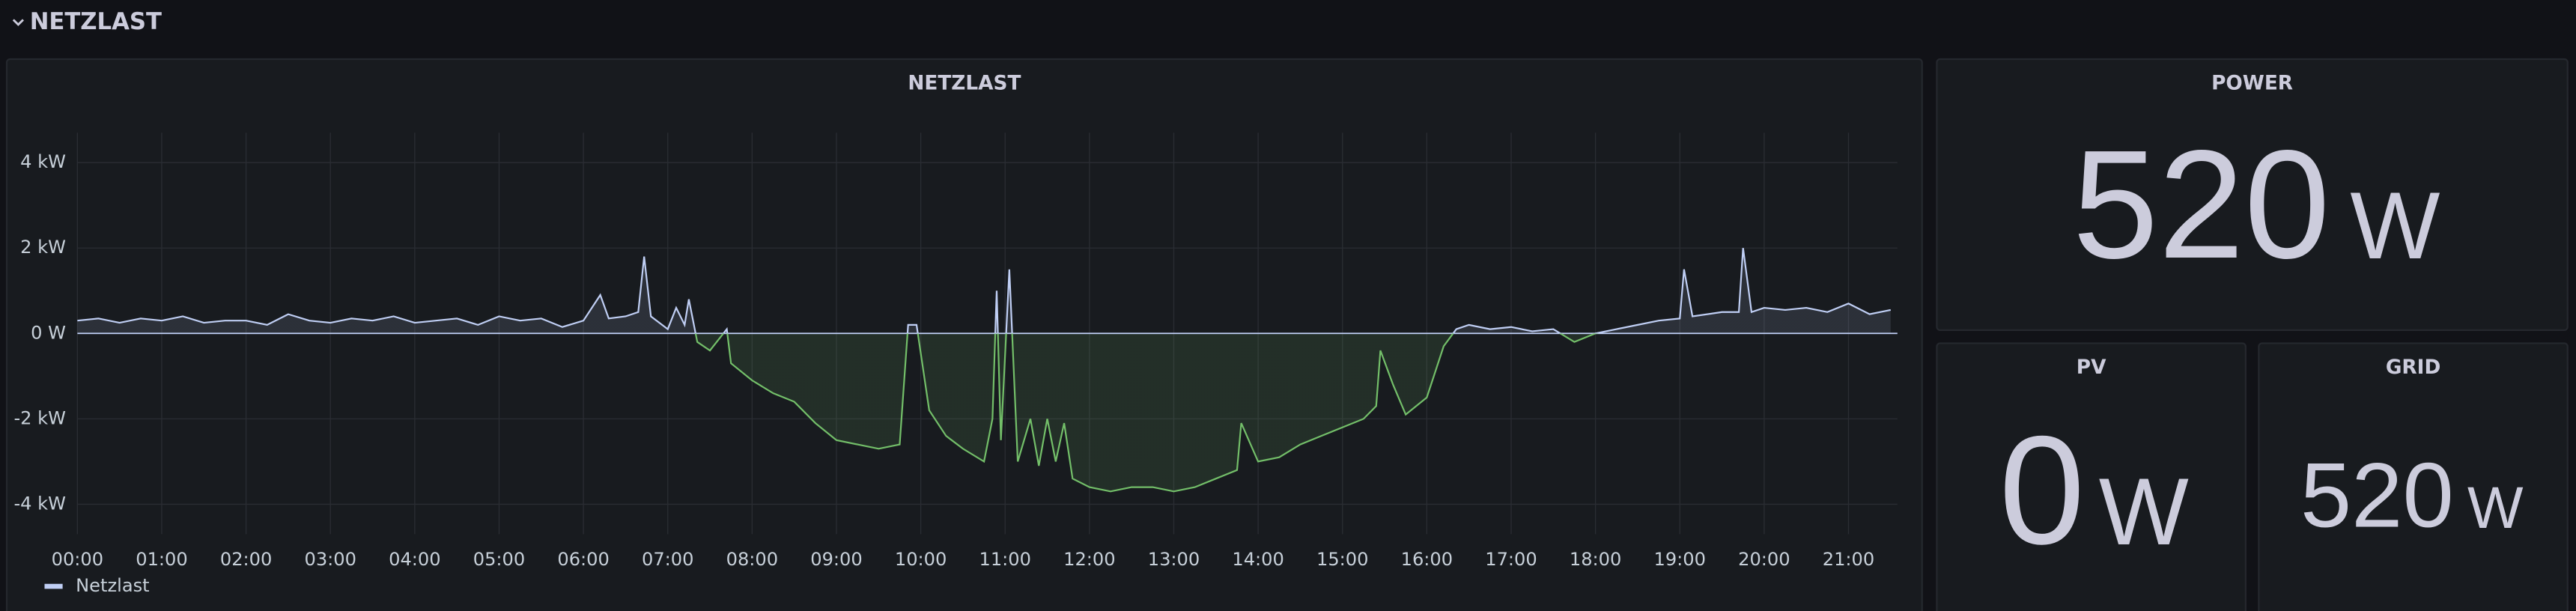  What do you see at coordinates (39, 417) in the screenshot?
I see `y-tick-label: -2 kW` at bounding box center [39, 417].